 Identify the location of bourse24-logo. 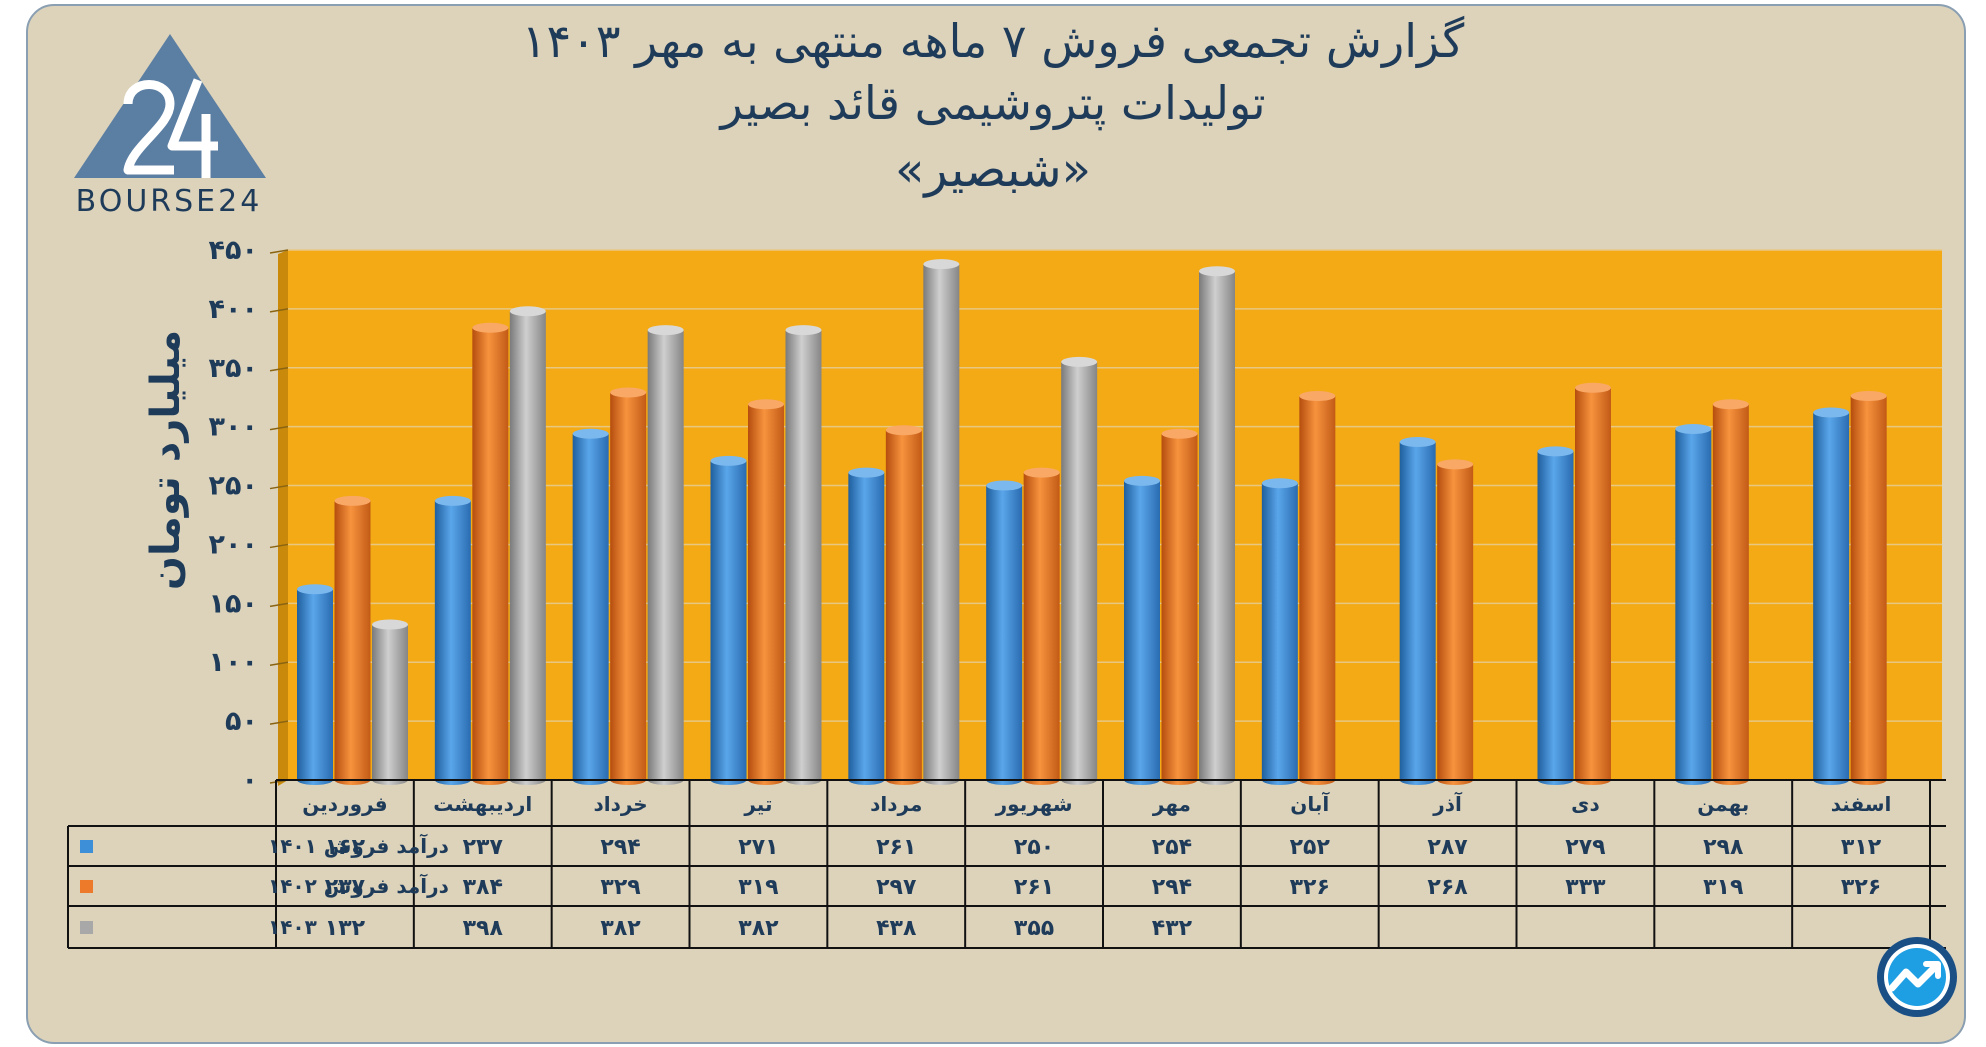
(170, 106).